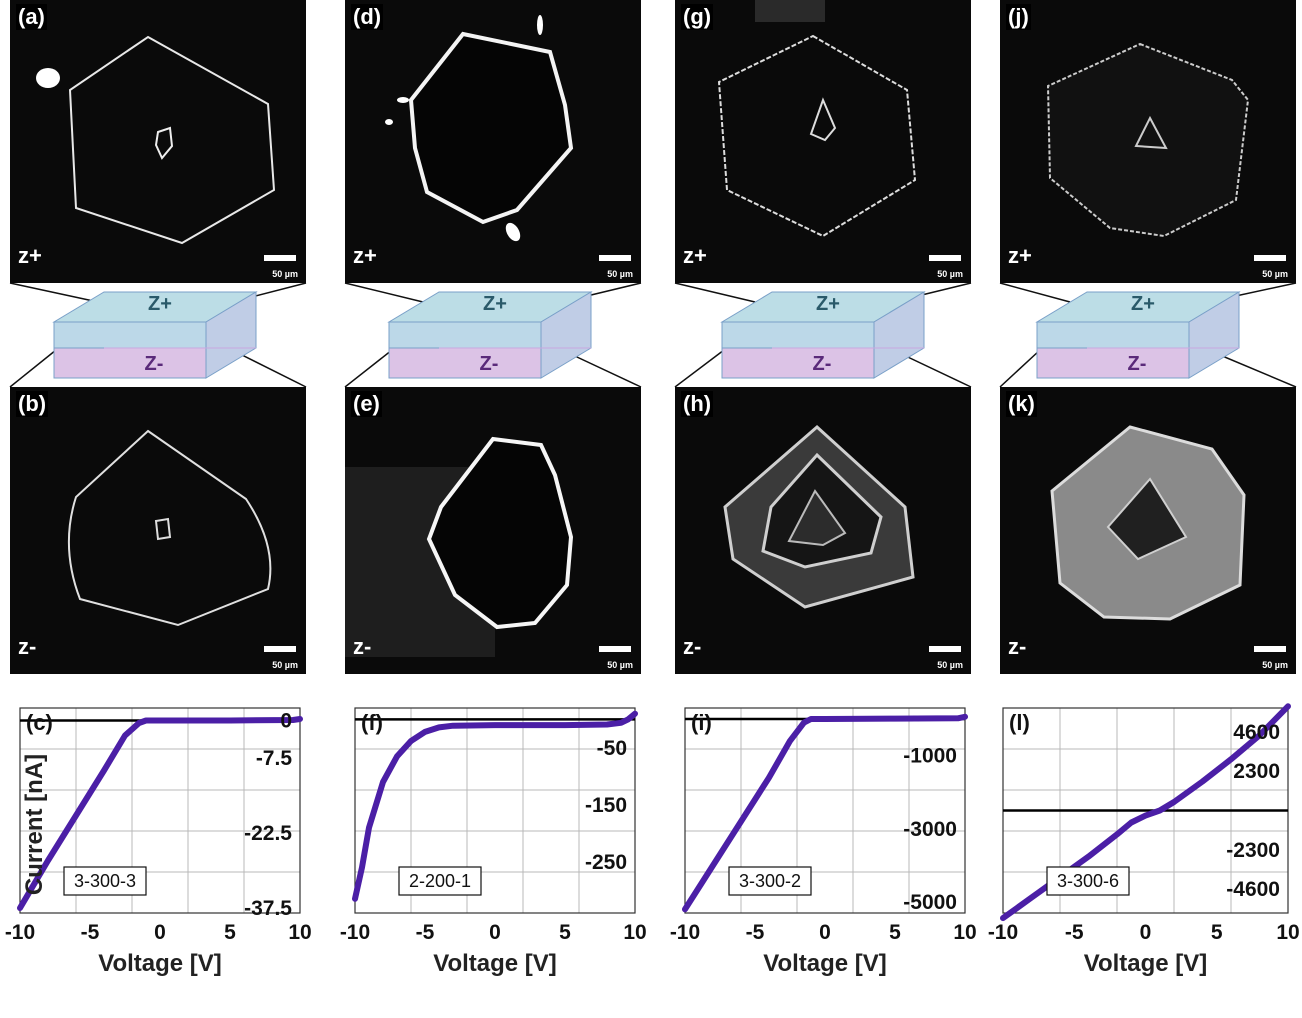 The image size is (1302, 1018). Describe the element at coordinates (459, 546) in the screenshot. I see `crystal-outline-e` at that location.